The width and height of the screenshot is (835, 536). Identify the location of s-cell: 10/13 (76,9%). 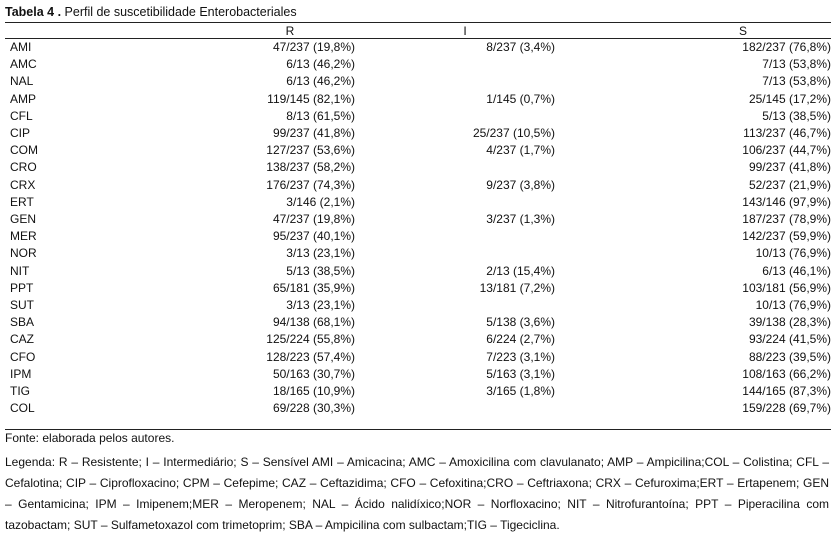
(793, 253).